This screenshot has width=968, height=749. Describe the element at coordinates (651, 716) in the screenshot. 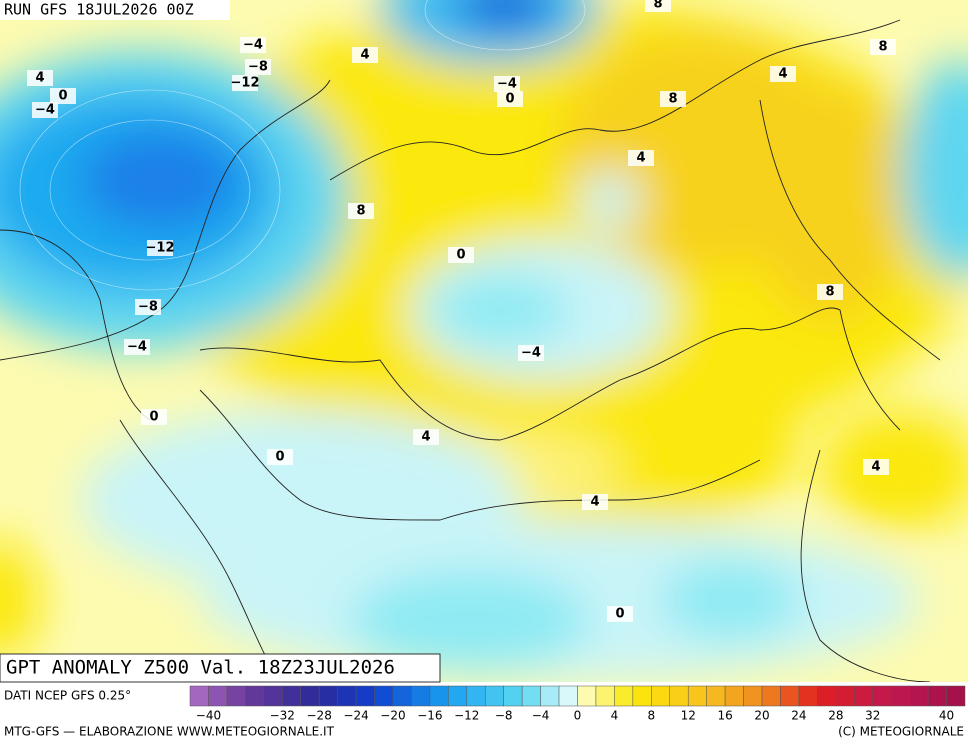

I see `colorbar-tick-label: 8` at that location.